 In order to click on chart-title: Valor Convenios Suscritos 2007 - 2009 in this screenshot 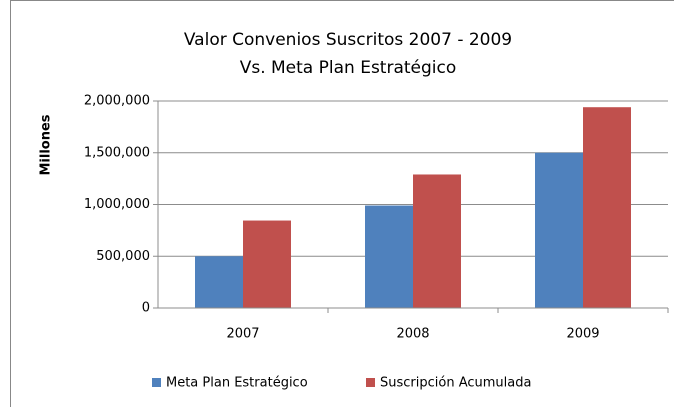, I will do `click(348, 40)`.